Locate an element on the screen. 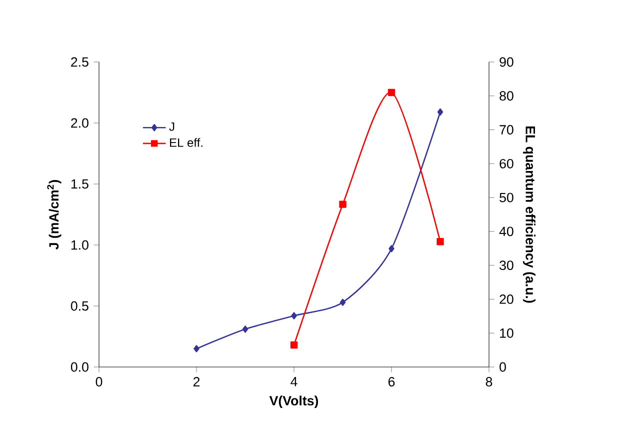  y-tick-label: 2.5 is located at coordinates (79, 62).